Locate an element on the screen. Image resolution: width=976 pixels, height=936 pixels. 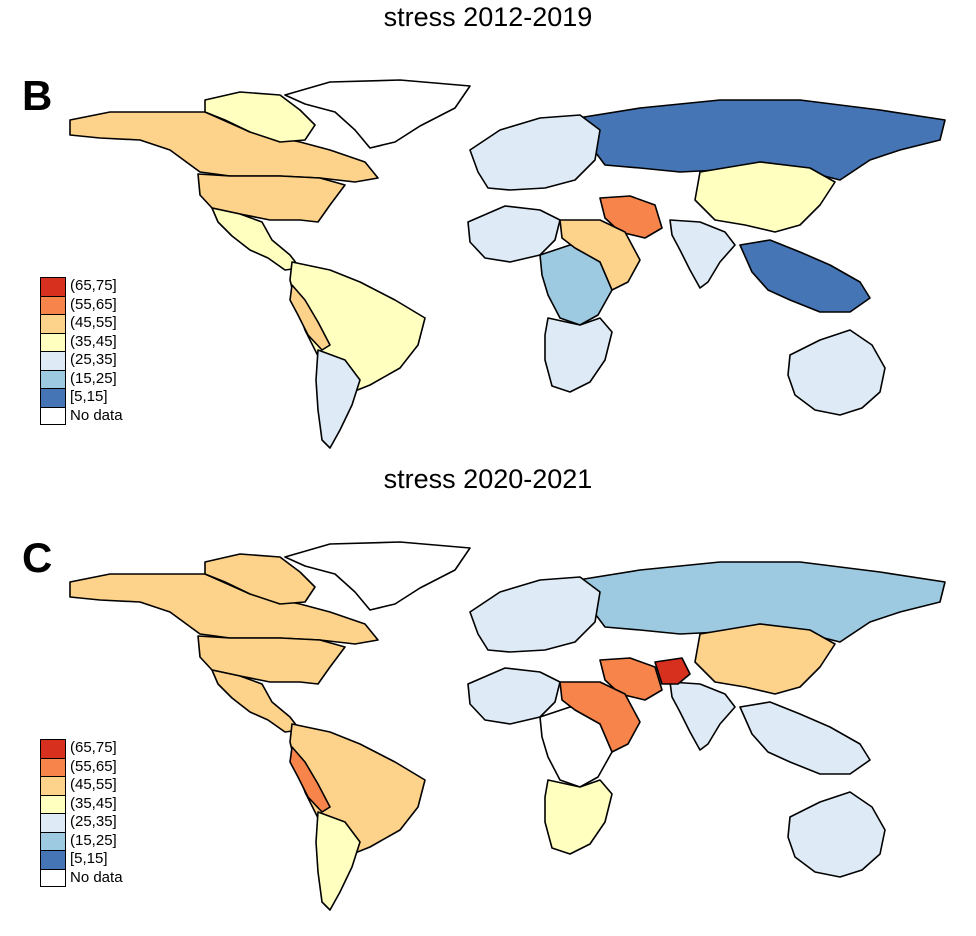
panel-title: stress 2012-2019 is located at coordinates (488, 17).